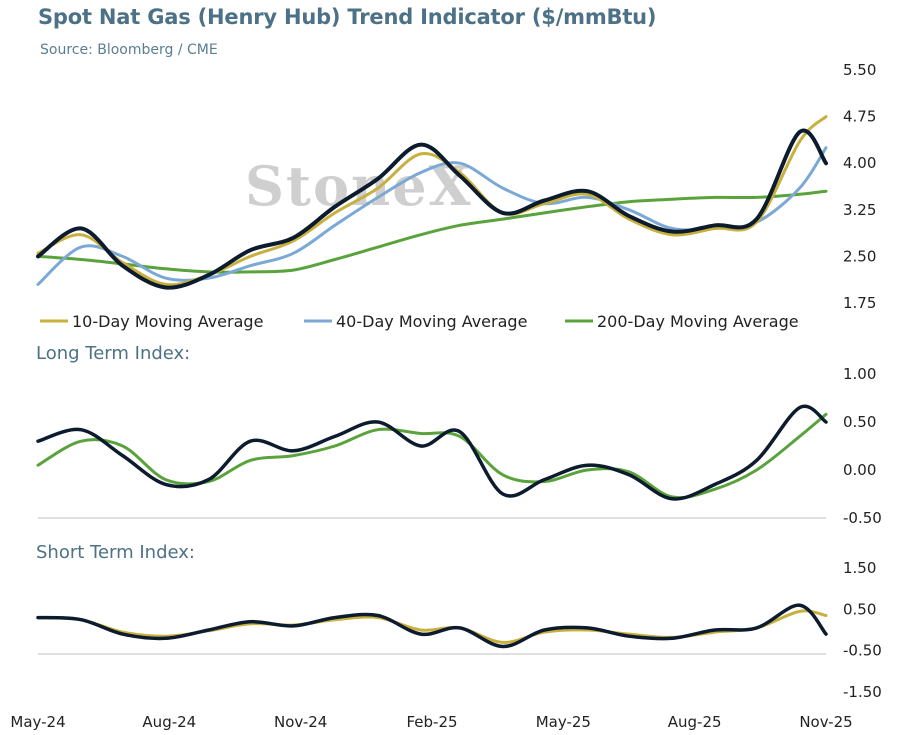 Image resolution: width=902 pixels, height=735 pixels. What do you see at coordinates (115, 552) in the screenshot?
I see `short-term-title: Short Term Index:` at bounding box center [115, 552].